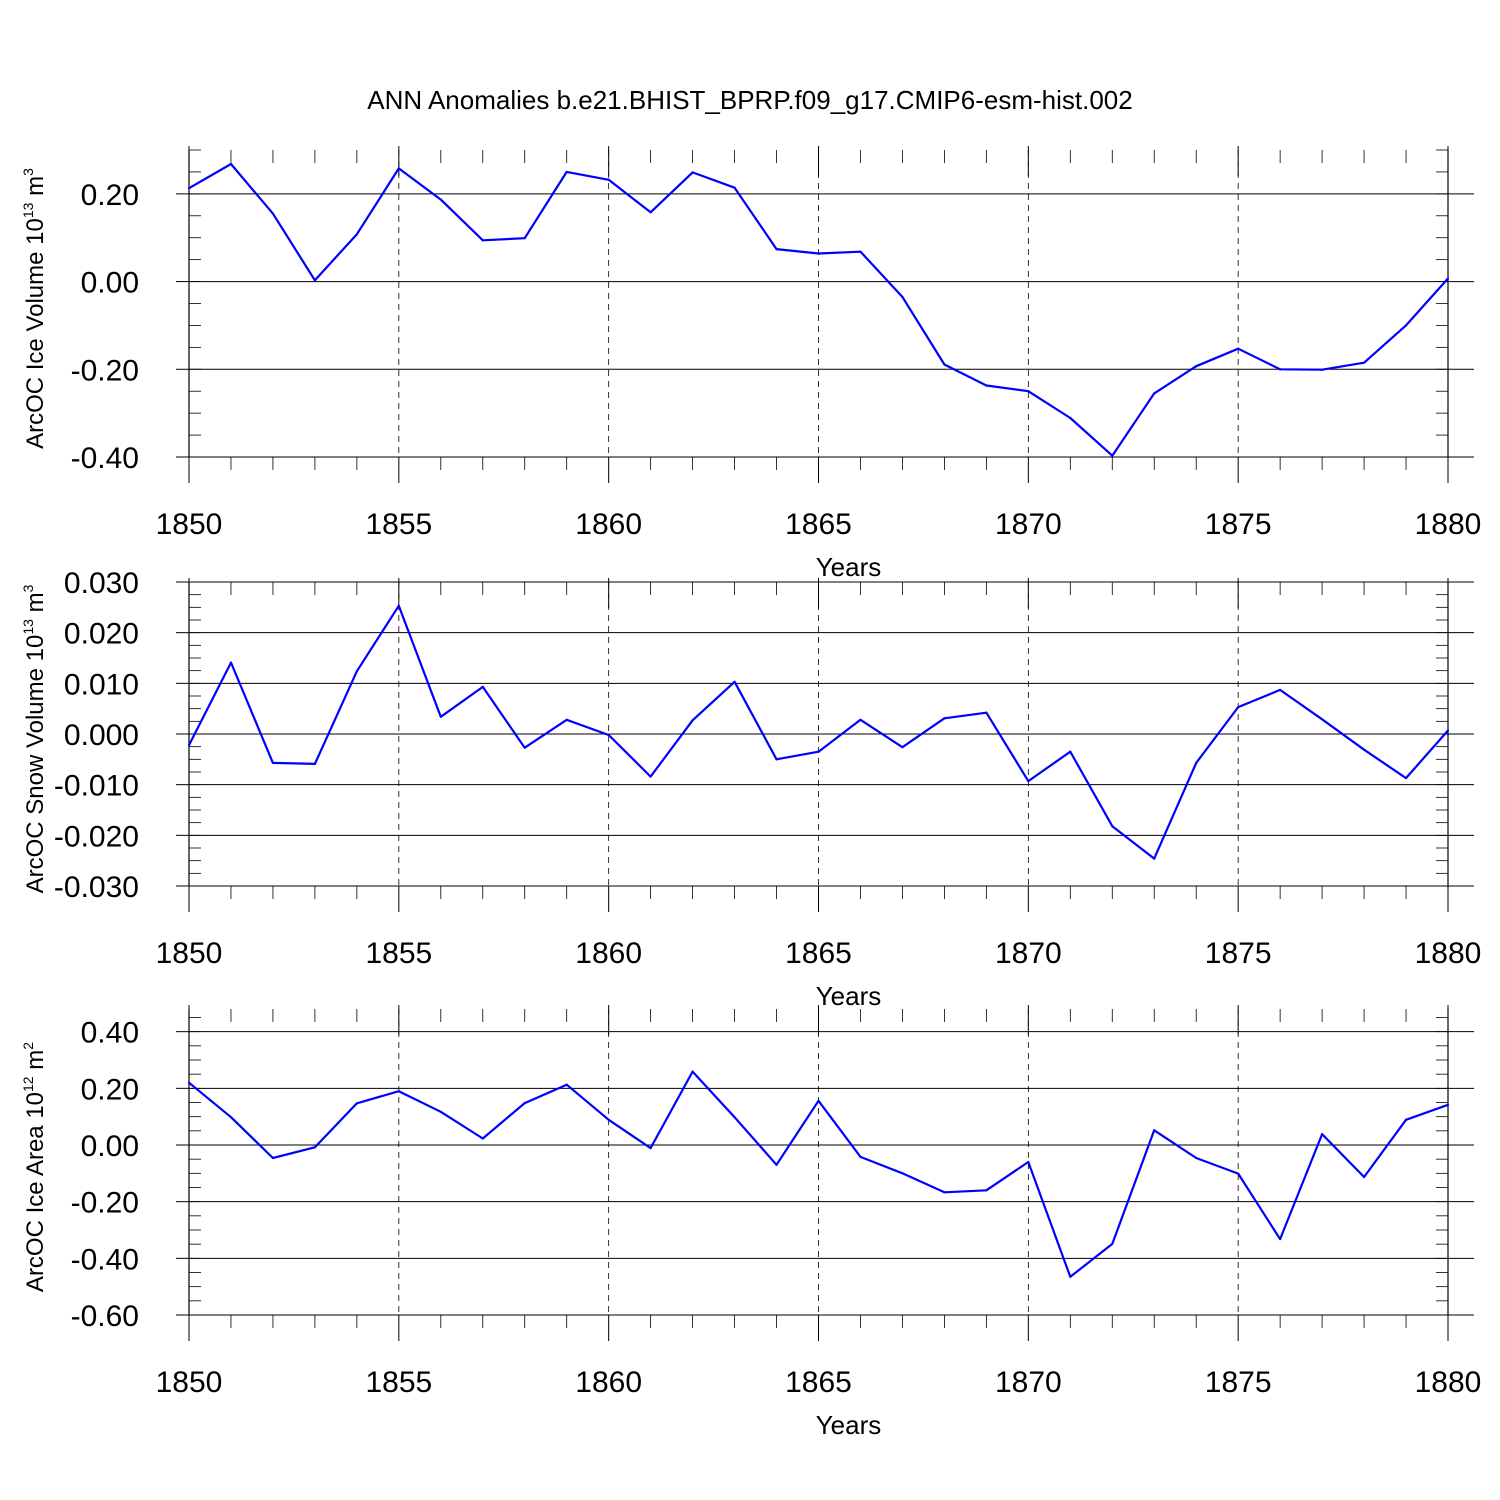  What do you see at coordinates (105, 1259) in the screenshot?
I see `y-tick-label: -0.40` at bounding box center [105, 1259].